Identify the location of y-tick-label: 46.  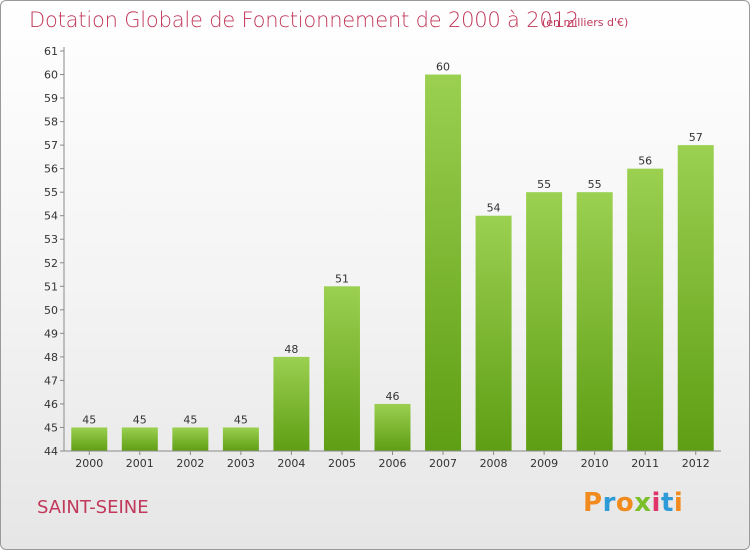
(51, 404).